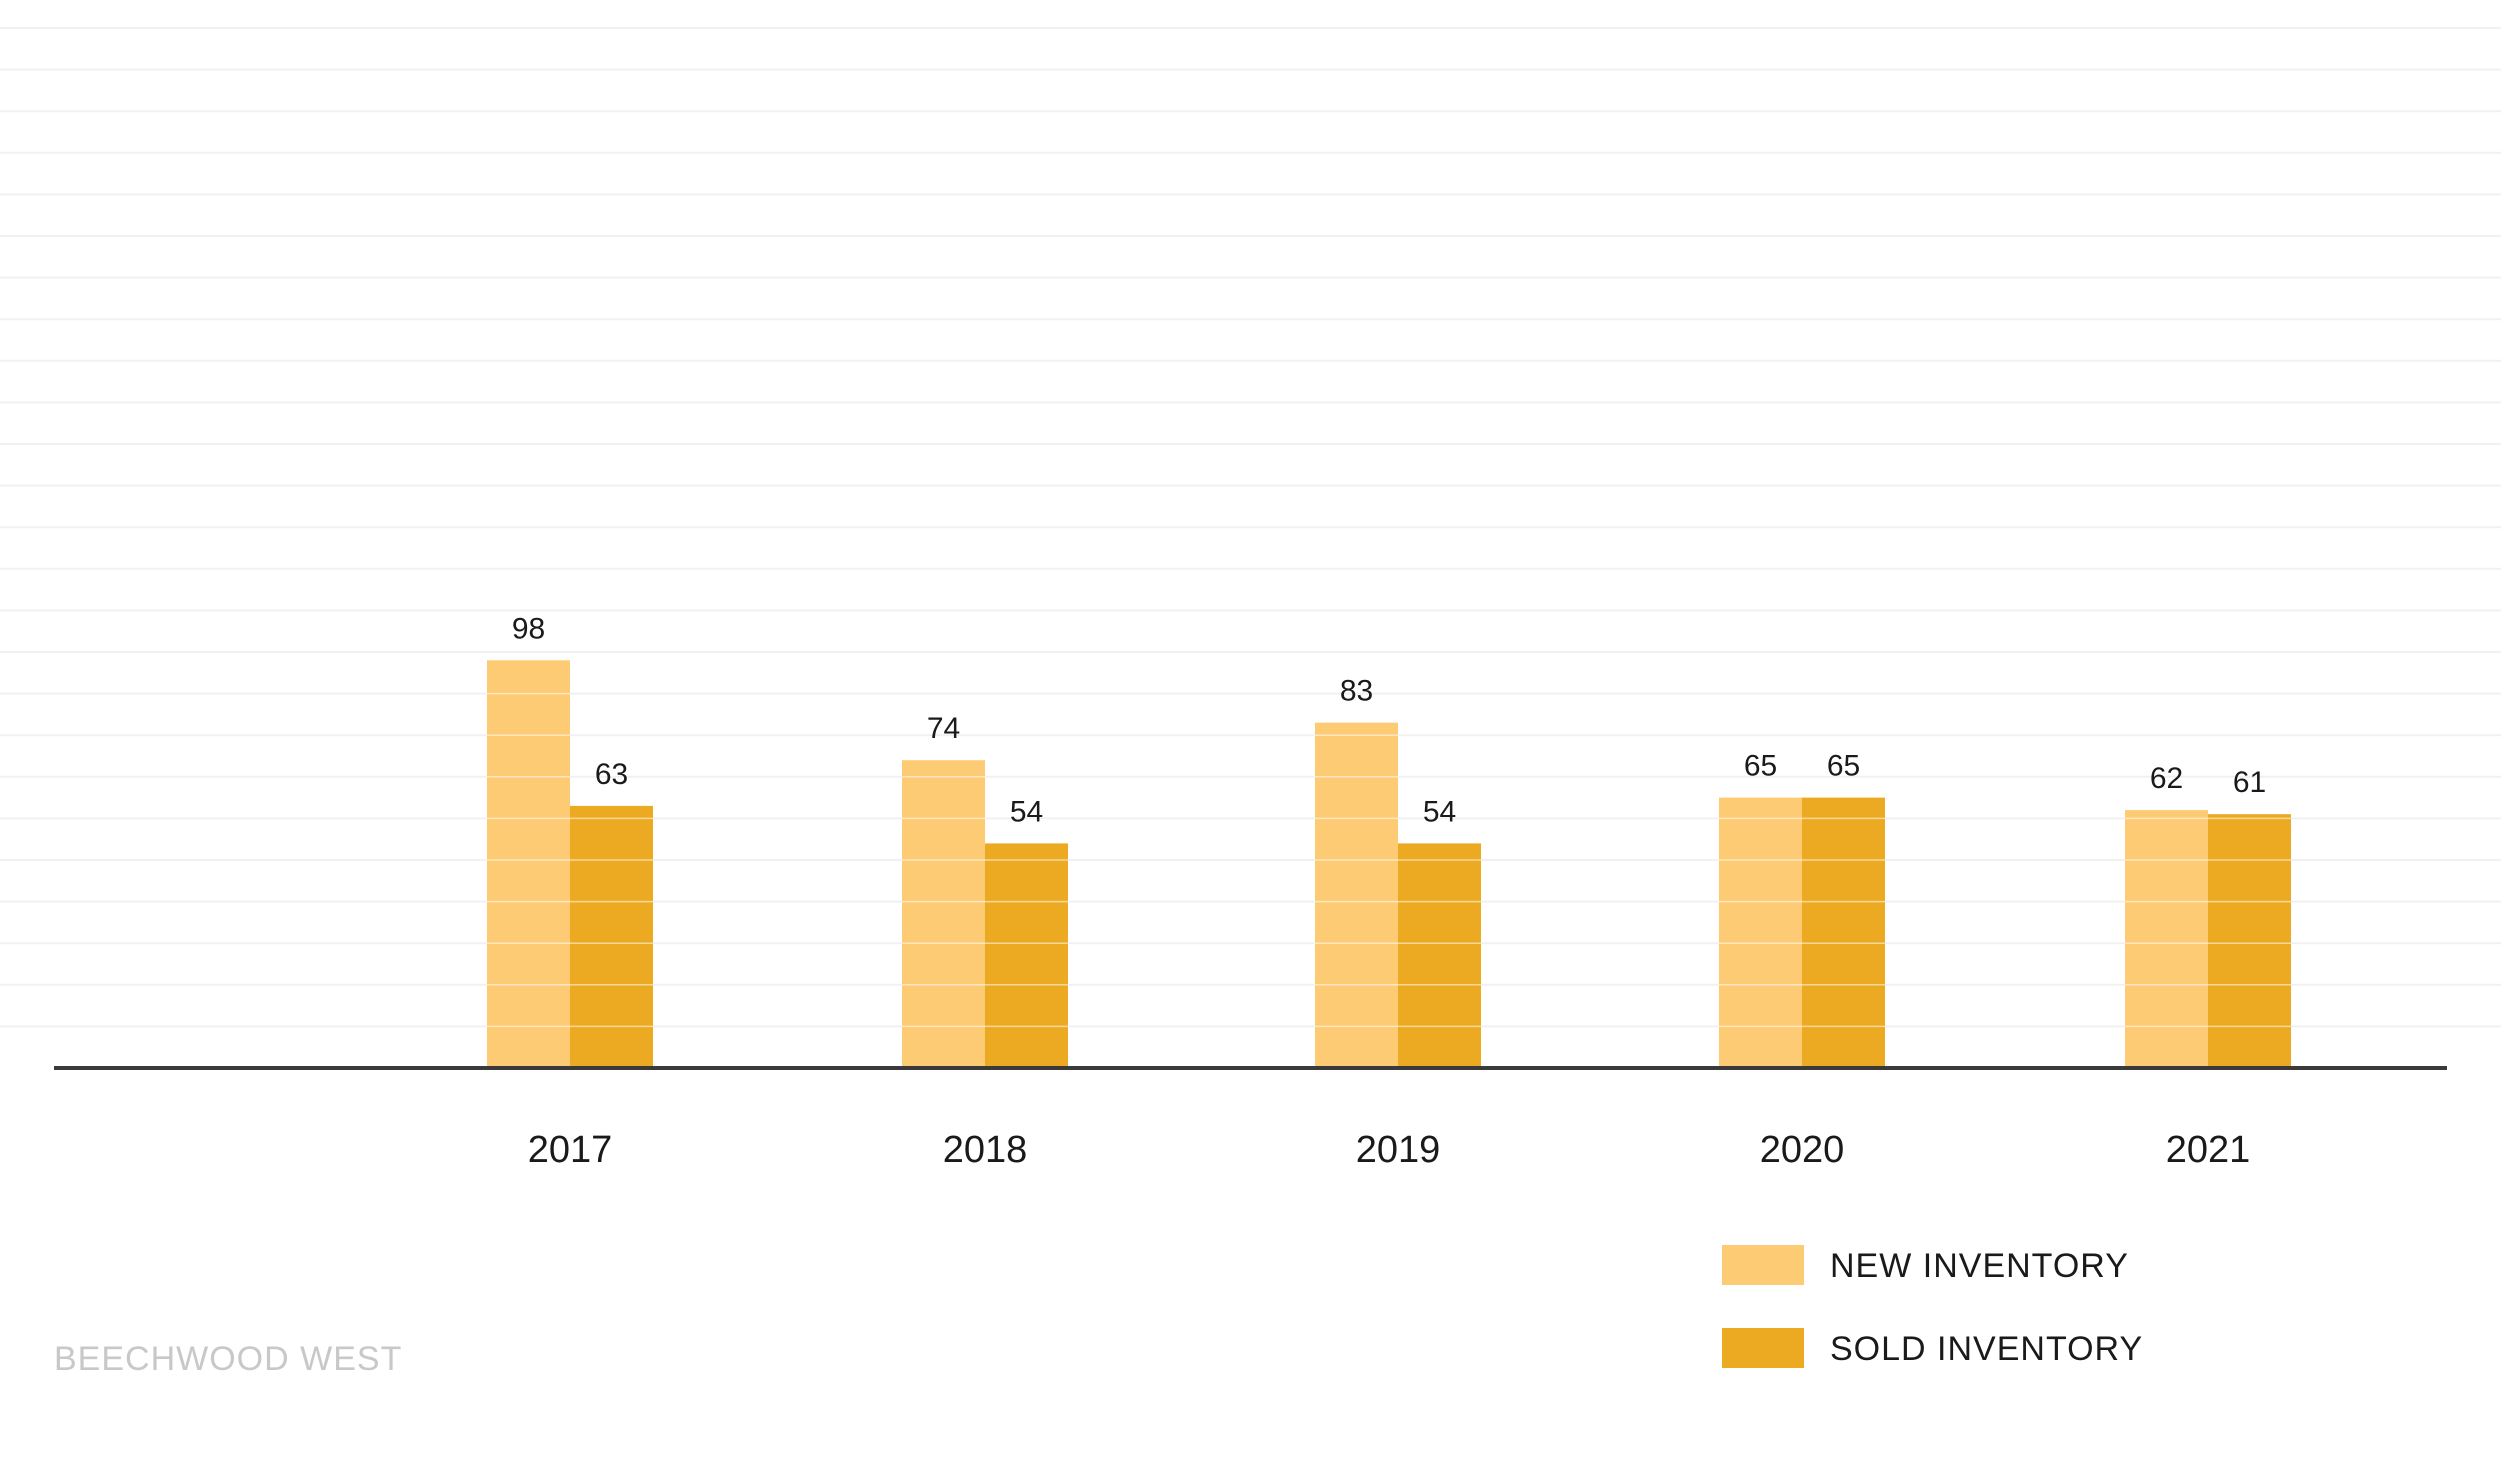  What do you see at coordinates (2166, 939) in the screenshot?
I see `bar-new-2021` at bounding box center [2166, 939].